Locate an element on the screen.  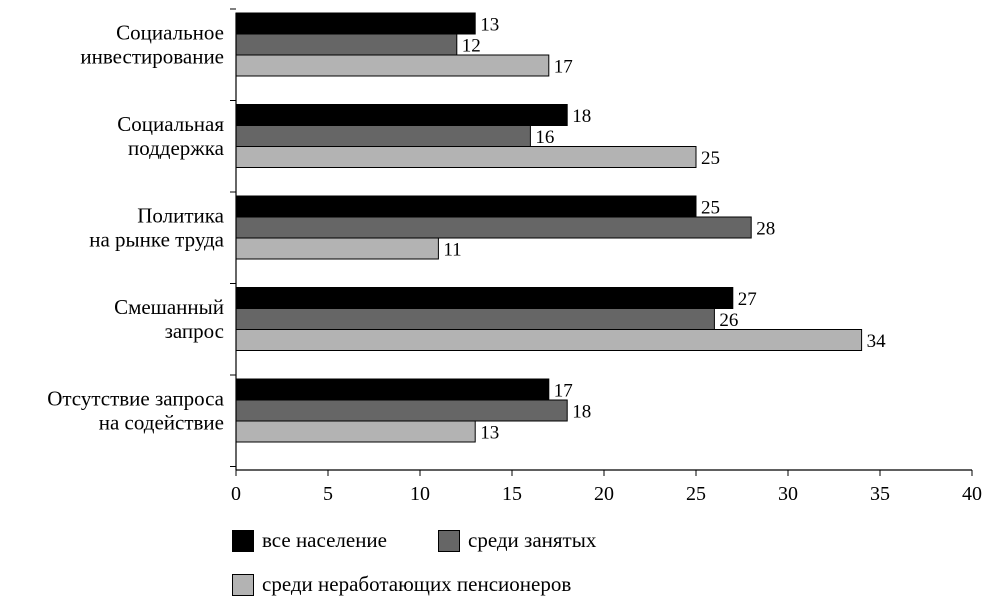
category-label: Смешанный is located at coordinates (169, 307).